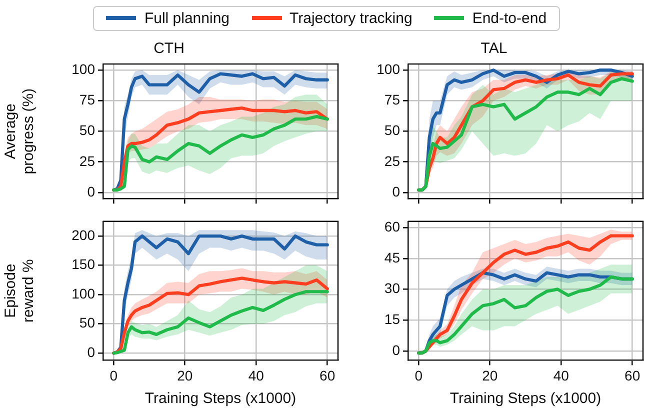 Image resolution: width=653 pixels, height=412 pixels. What do you see at coordinates (169, 49) in the screenshot?
I see `chart-title: CTH` at bounding box center [169, 49].